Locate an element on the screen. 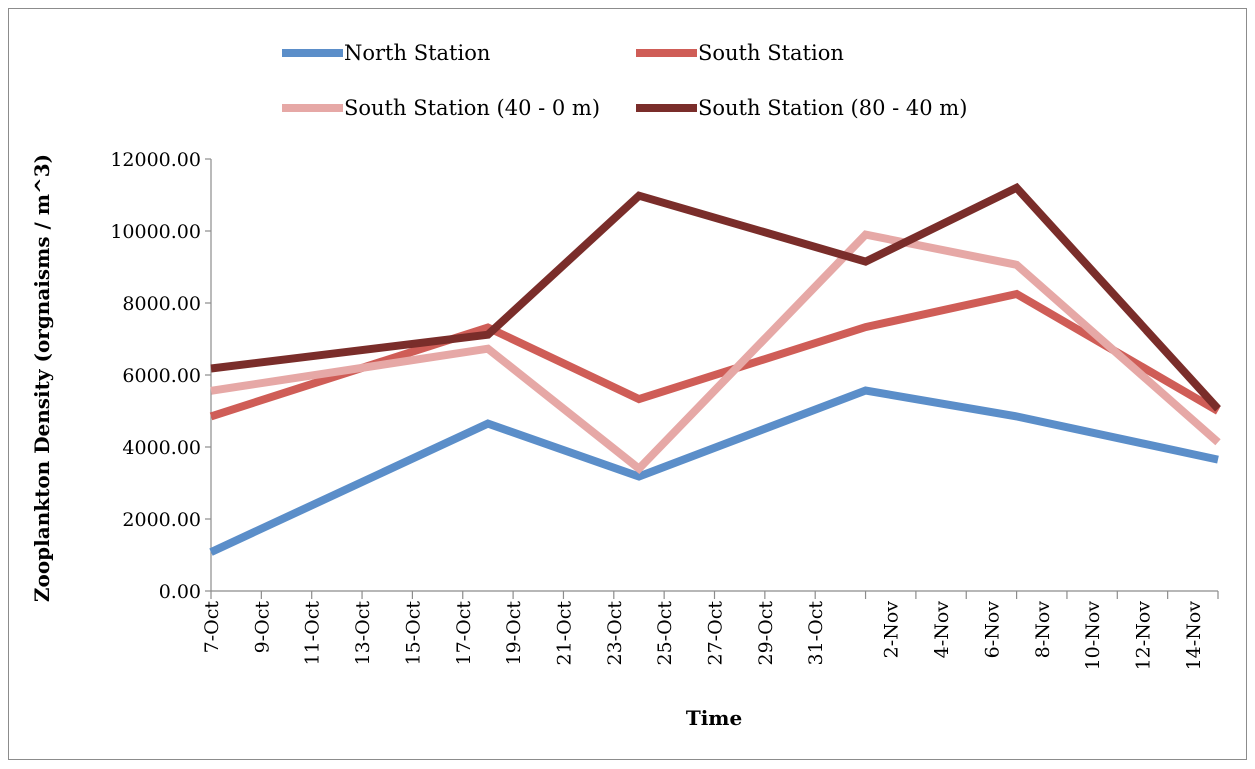  y-tick-label: 12000.00 is located at coordinates (155, 160).